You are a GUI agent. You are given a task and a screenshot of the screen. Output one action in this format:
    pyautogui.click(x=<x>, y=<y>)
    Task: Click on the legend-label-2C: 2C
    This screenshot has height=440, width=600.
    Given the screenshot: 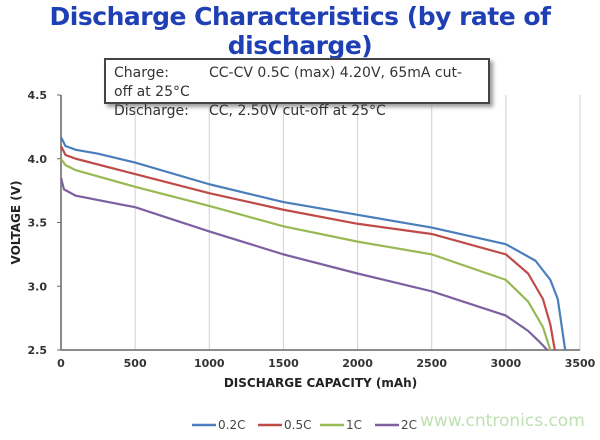 What is the action you would take?
    pyautogui.click(x=409, y=425)
    